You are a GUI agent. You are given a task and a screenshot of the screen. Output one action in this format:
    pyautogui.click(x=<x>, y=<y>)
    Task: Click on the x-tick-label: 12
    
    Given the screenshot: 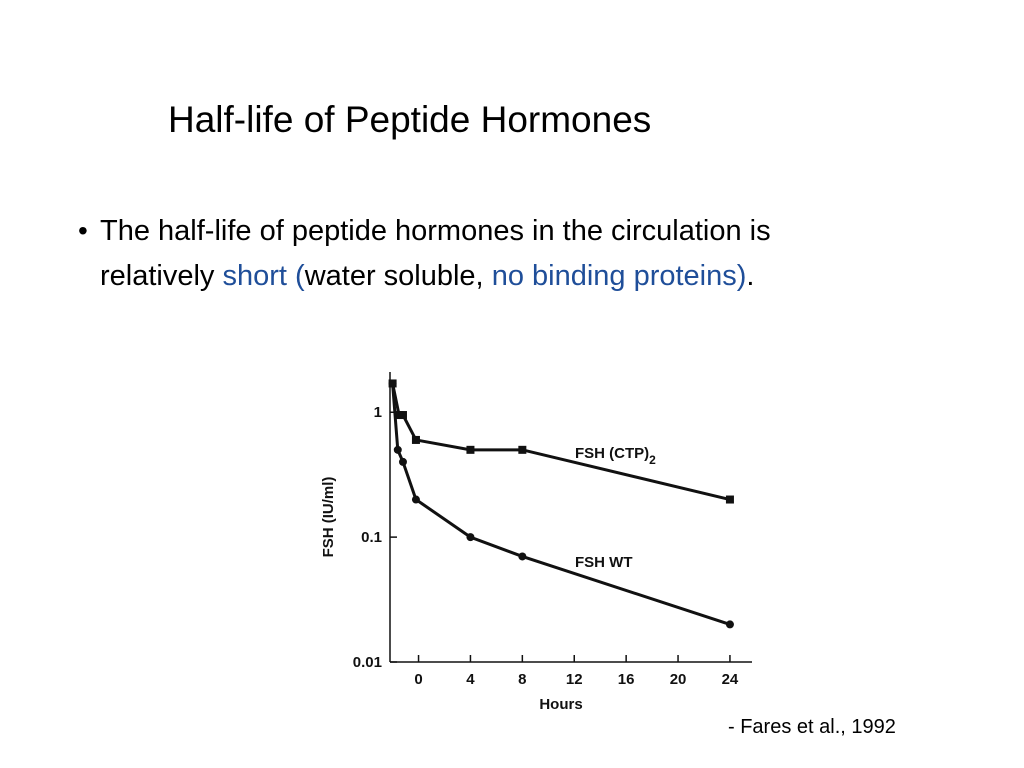 What is the action you would take?
    pyautogui.click(x=574, y=679)
    